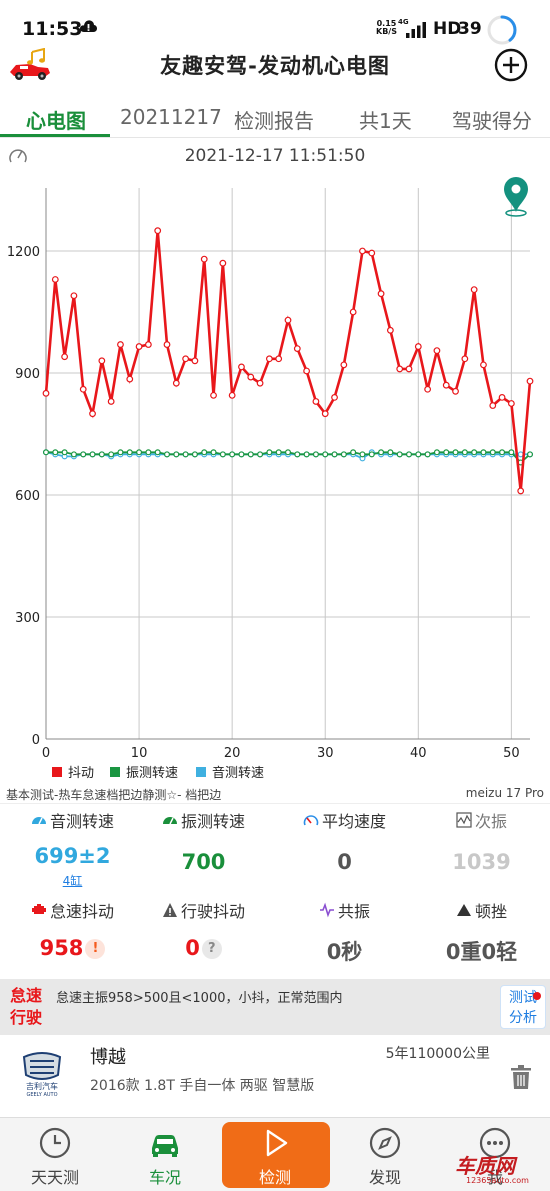 This screenshot has width=550, height=1191. Describe the element at coordinates (88, 26) in the screenshot. I see `cloud-icon` at that location.